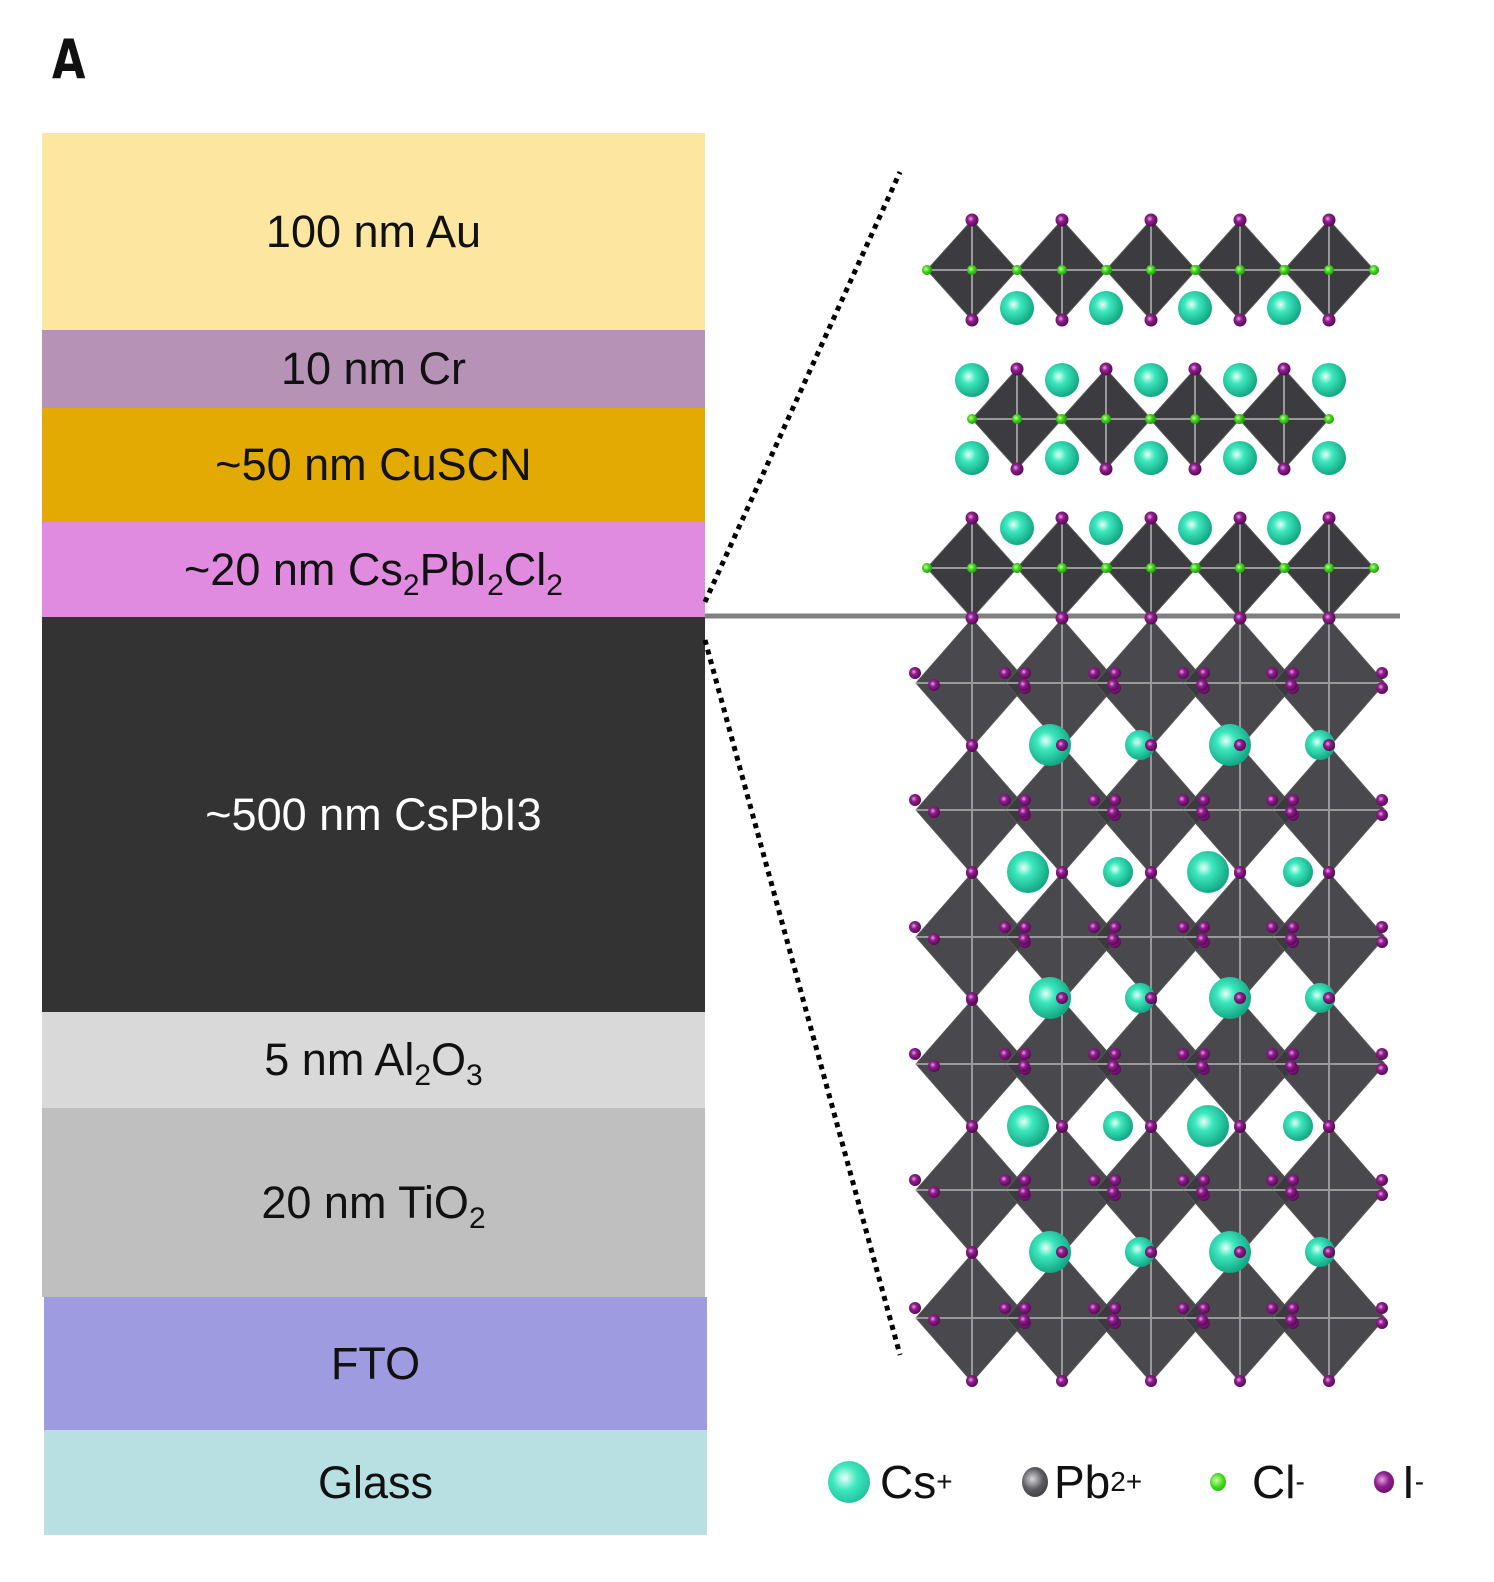 The height and width of the screenshot is (1582, 1494). What do you see at coordinates (373, 231) in the screenshot?
I see `layer-au: 100 nm Au` at bounding box center [373, 231].